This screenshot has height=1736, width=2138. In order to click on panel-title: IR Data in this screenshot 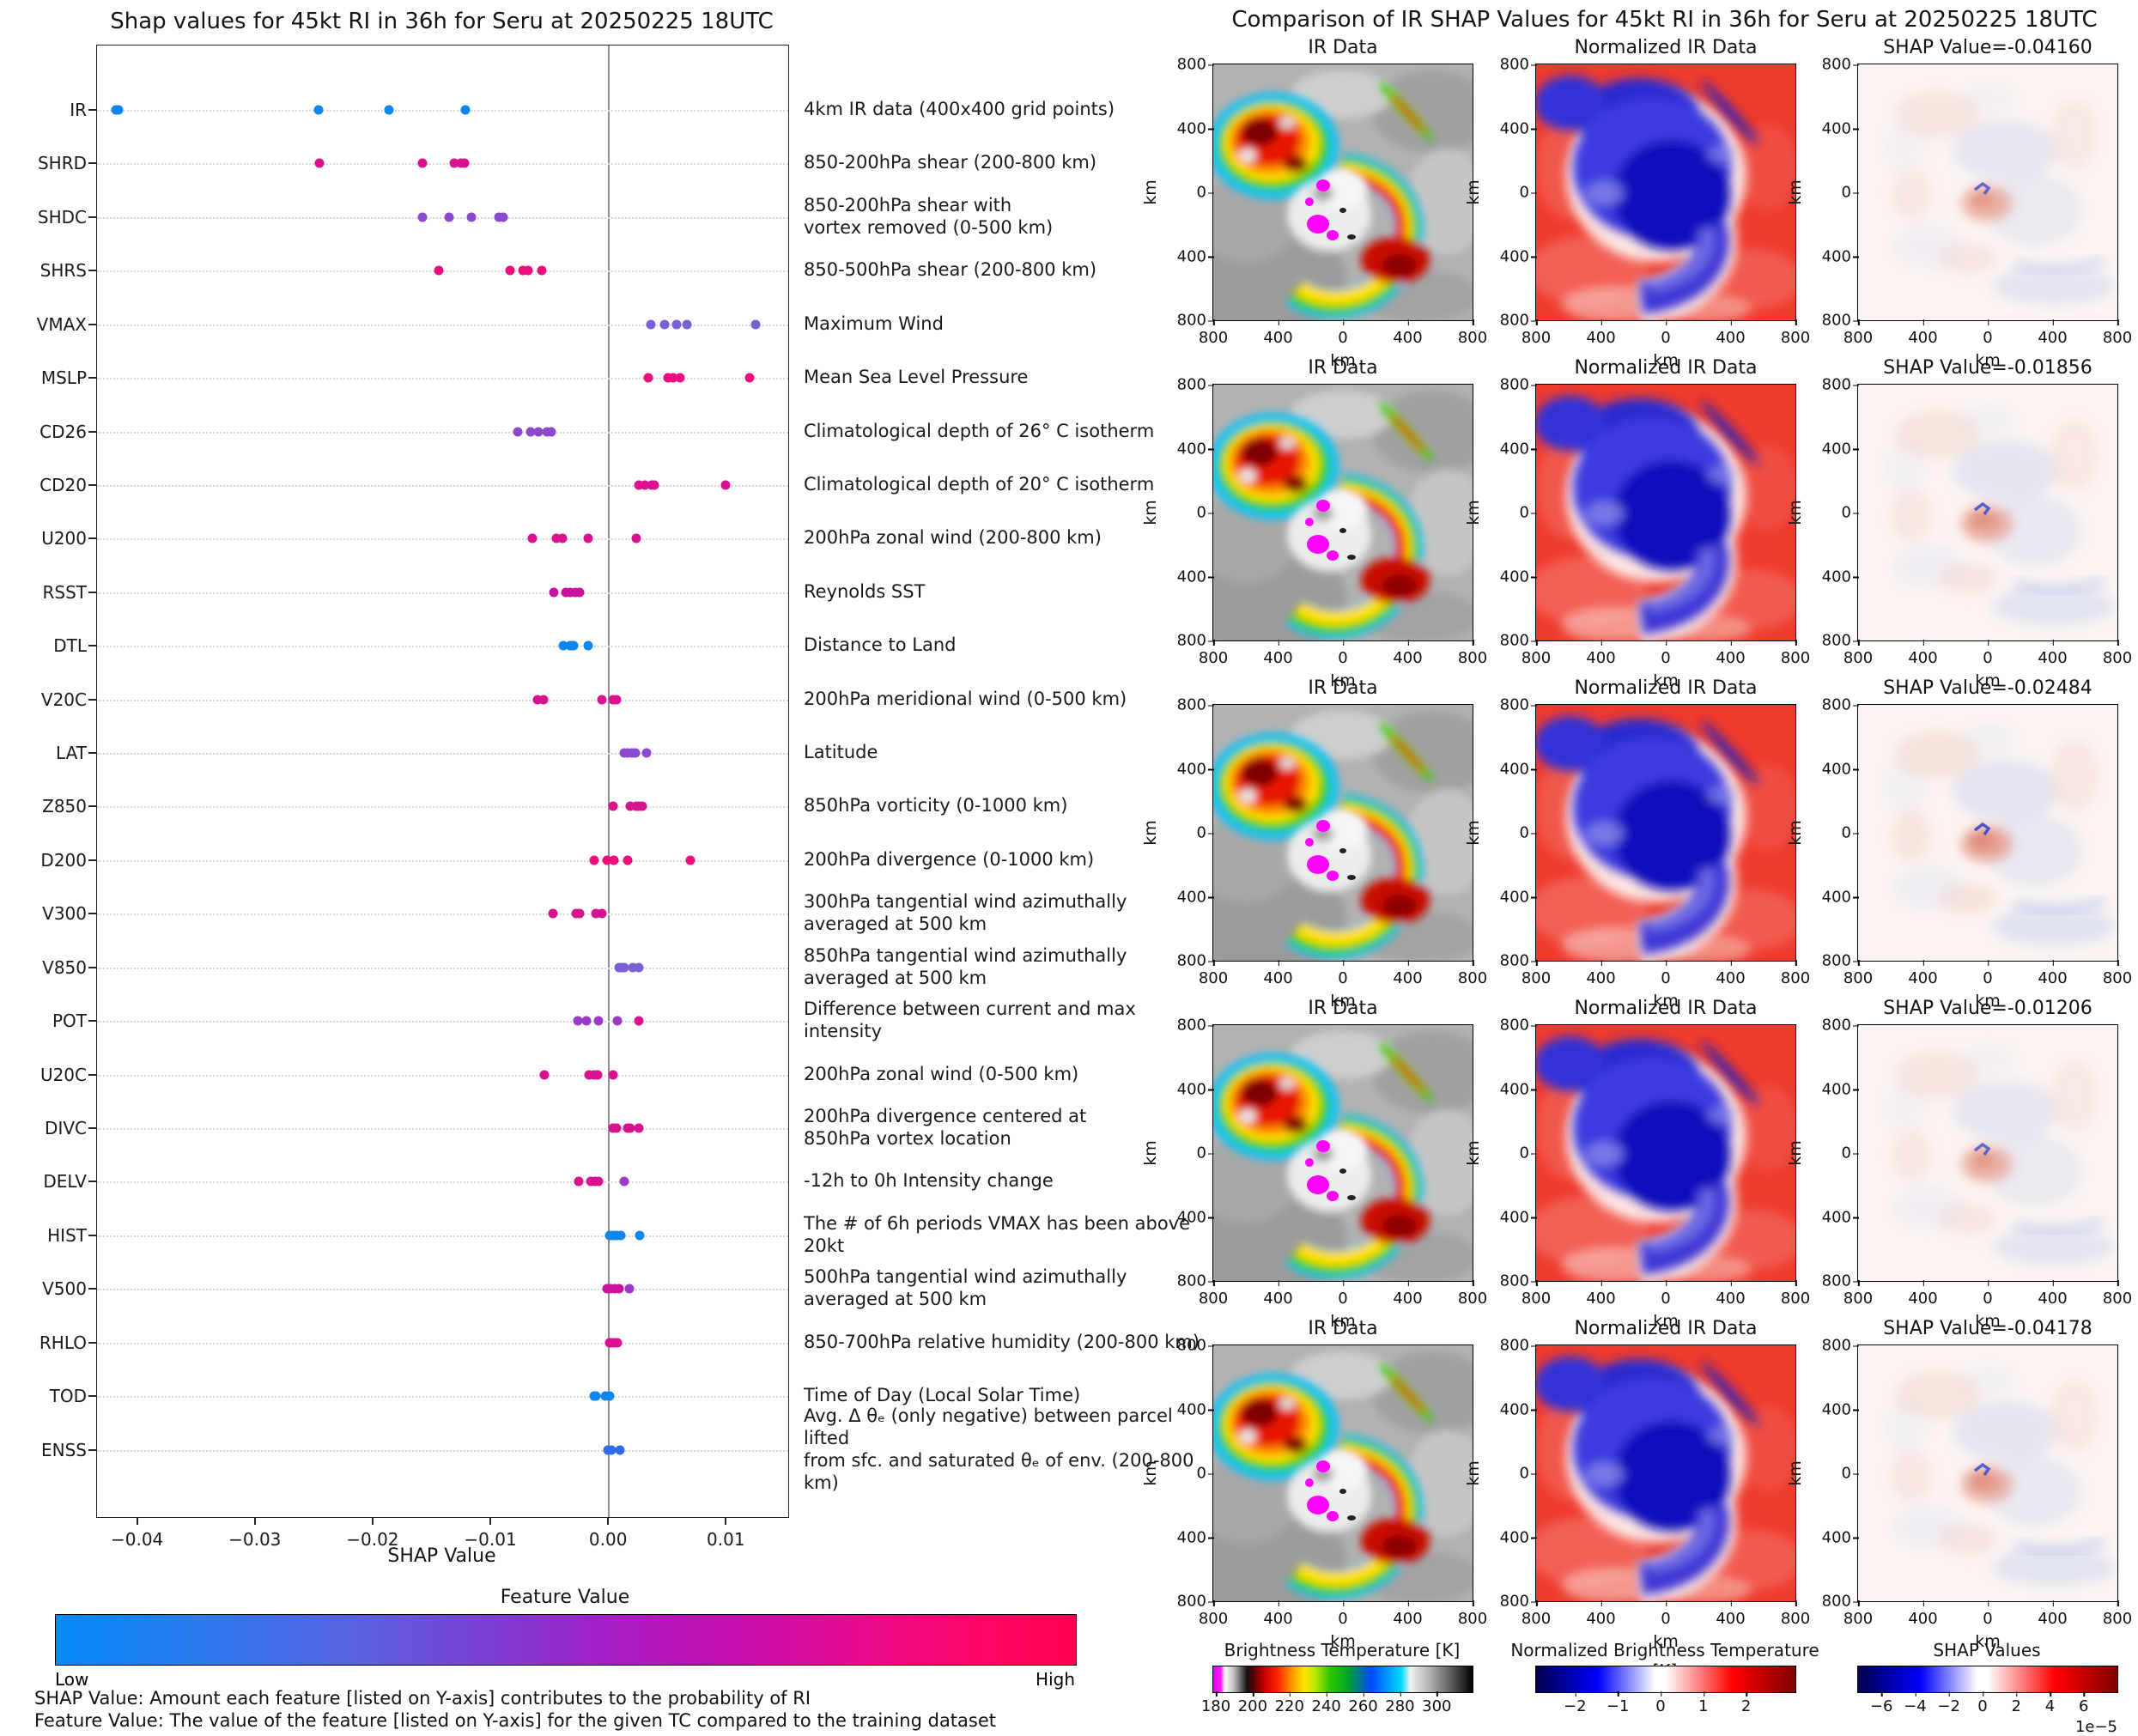, I will do `click(1343, 1328)`.